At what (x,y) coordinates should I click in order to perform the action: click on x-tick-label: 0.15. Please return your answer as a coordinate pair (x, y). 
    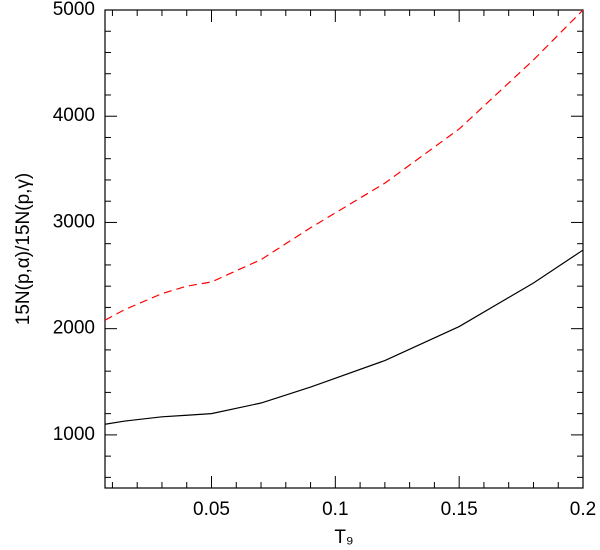
    Looking at the image, I should click on (459, 509).